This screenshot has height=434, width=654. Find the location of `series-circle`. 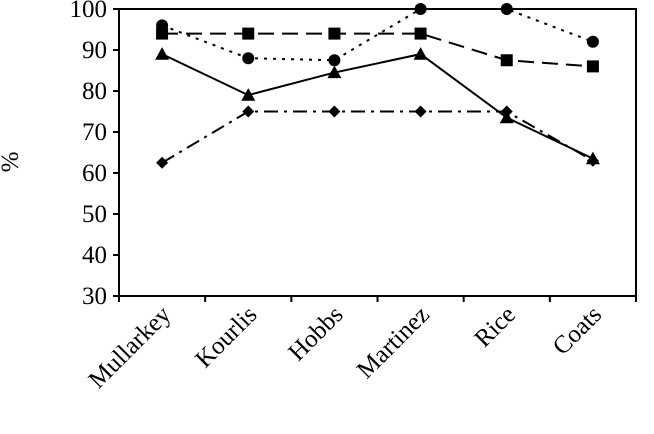

series-circle is located at coordinates (377, 35).